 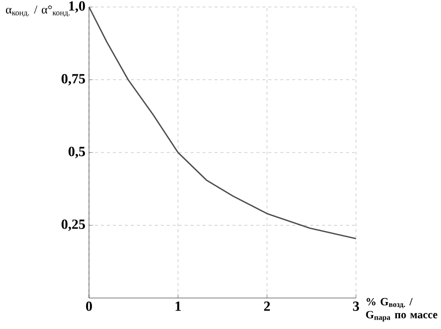 What do you see at coordinates (77, 7) in the screenshot?
I see `y-tick-label: 1,0` at bounding box center [77, 7].